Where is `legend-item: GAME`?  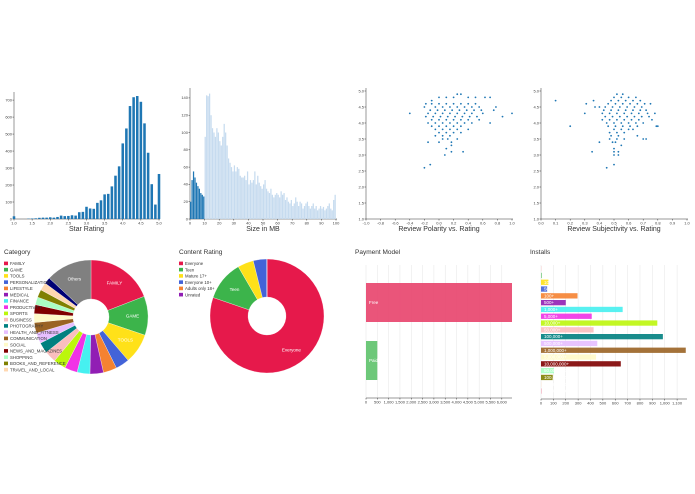 legend-item: GAME is located at coordinates (16, 269).